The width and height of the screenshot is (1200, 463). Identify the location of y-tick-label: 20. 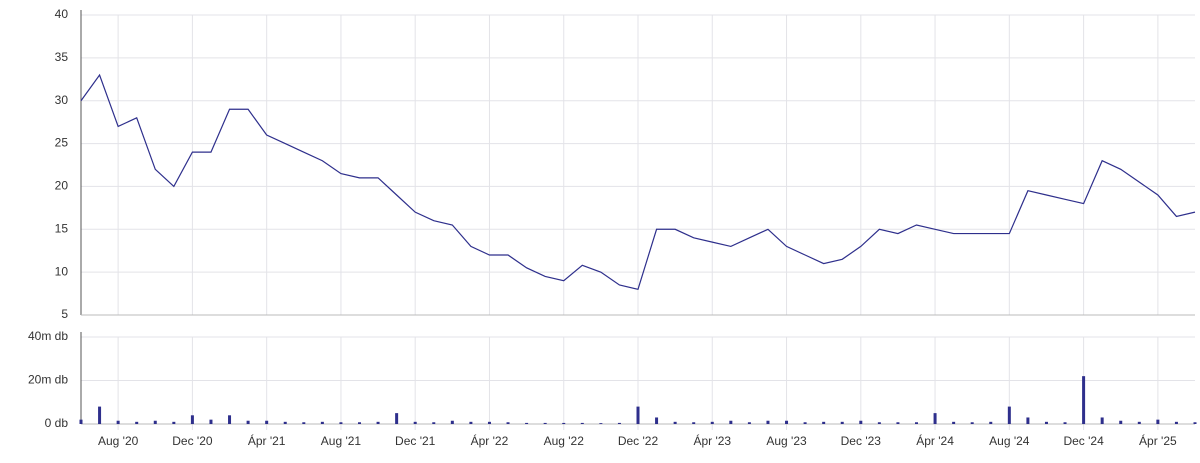
(62, 186).